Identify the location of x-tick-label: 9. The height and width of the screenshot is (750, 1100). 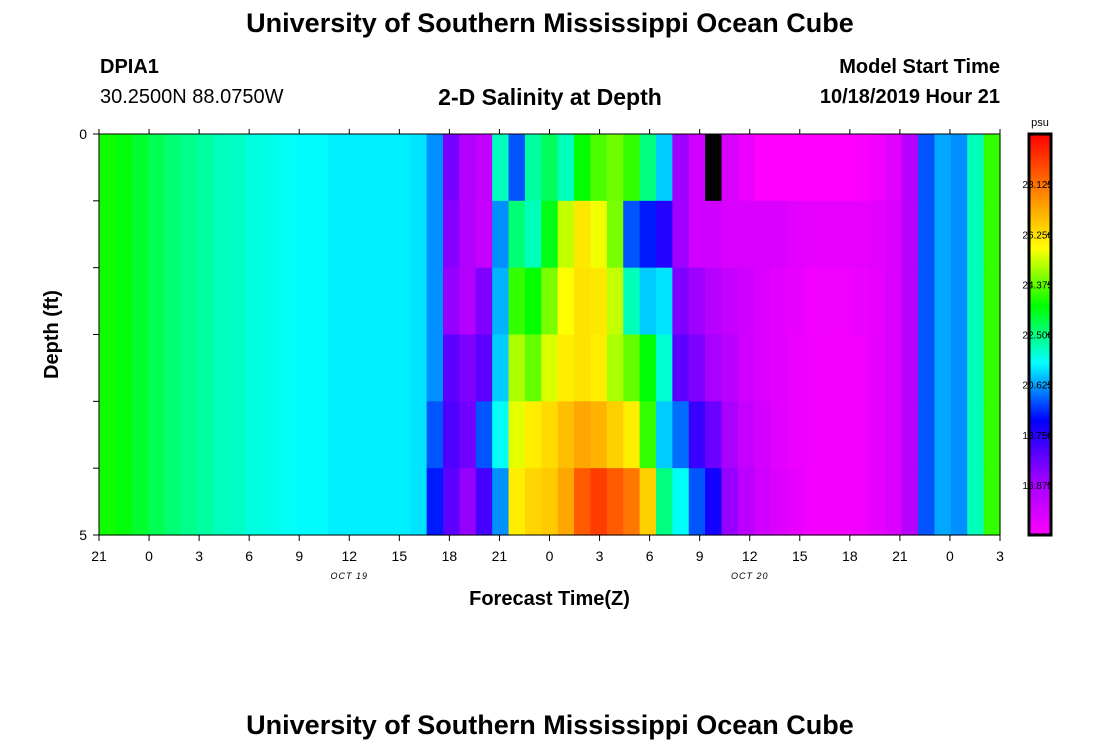
(299, 556).